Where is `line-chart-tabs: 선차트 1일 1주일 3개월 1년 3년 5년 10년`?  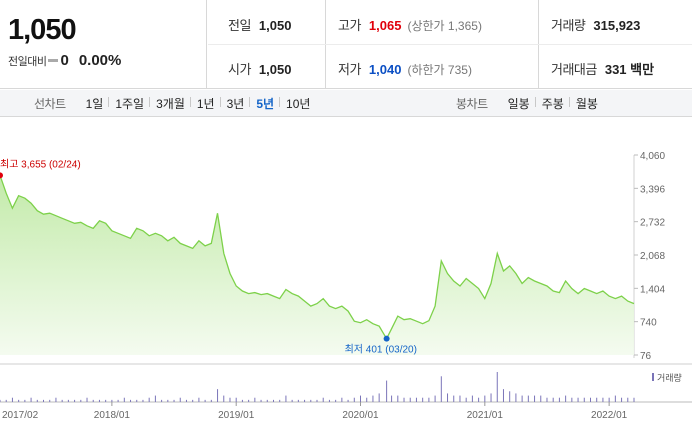
line-chart-tabs: 선차트 1일 1주일 3개월 1년 3년 5년 10년 is located at coordinates (175, 103).